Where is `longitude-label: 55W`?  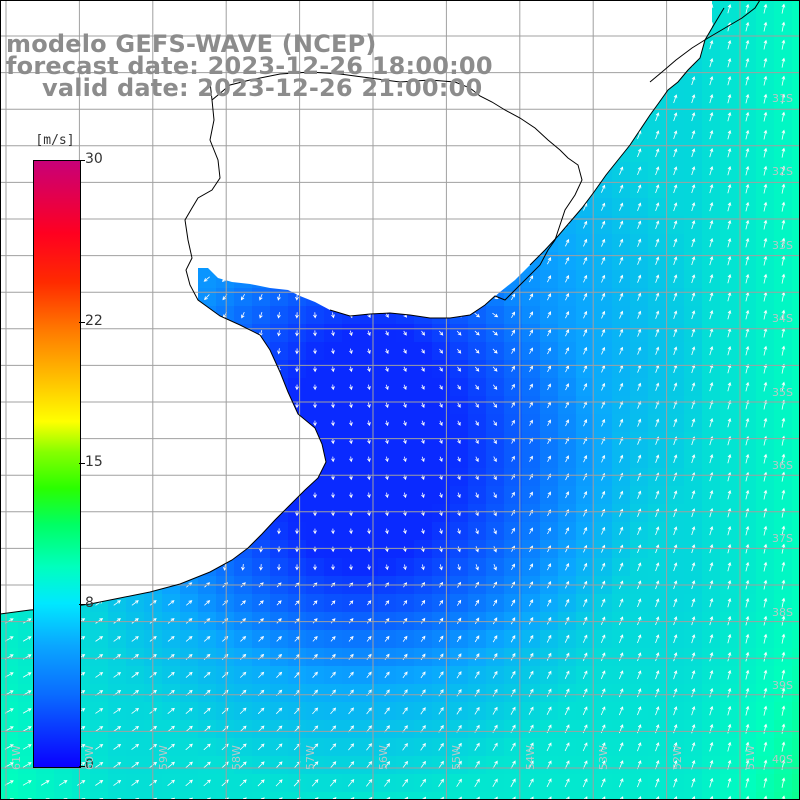
longitude-label: 55W is located at coordinates (457, 757).